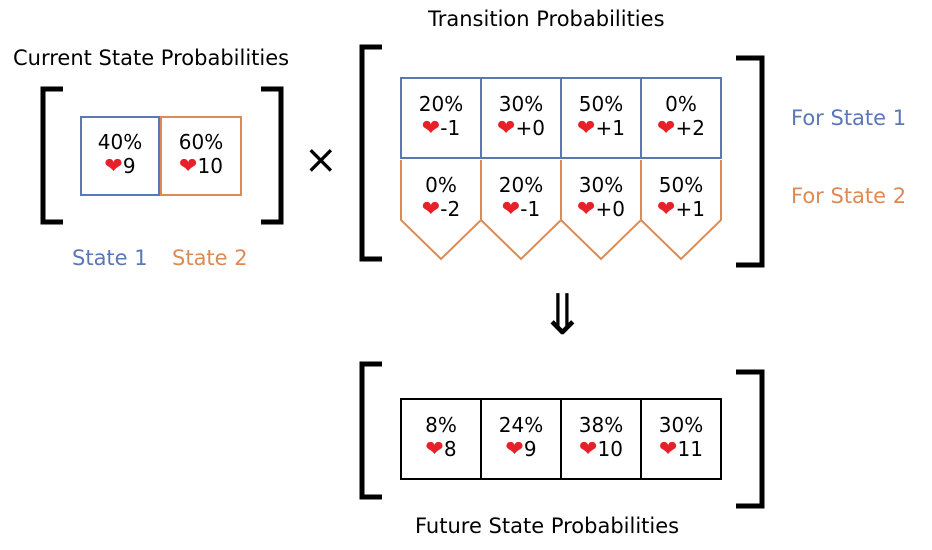 This screenshot has width=932, height=550. I want to click on future-cell: 30% ❤11, so click(681, 437).